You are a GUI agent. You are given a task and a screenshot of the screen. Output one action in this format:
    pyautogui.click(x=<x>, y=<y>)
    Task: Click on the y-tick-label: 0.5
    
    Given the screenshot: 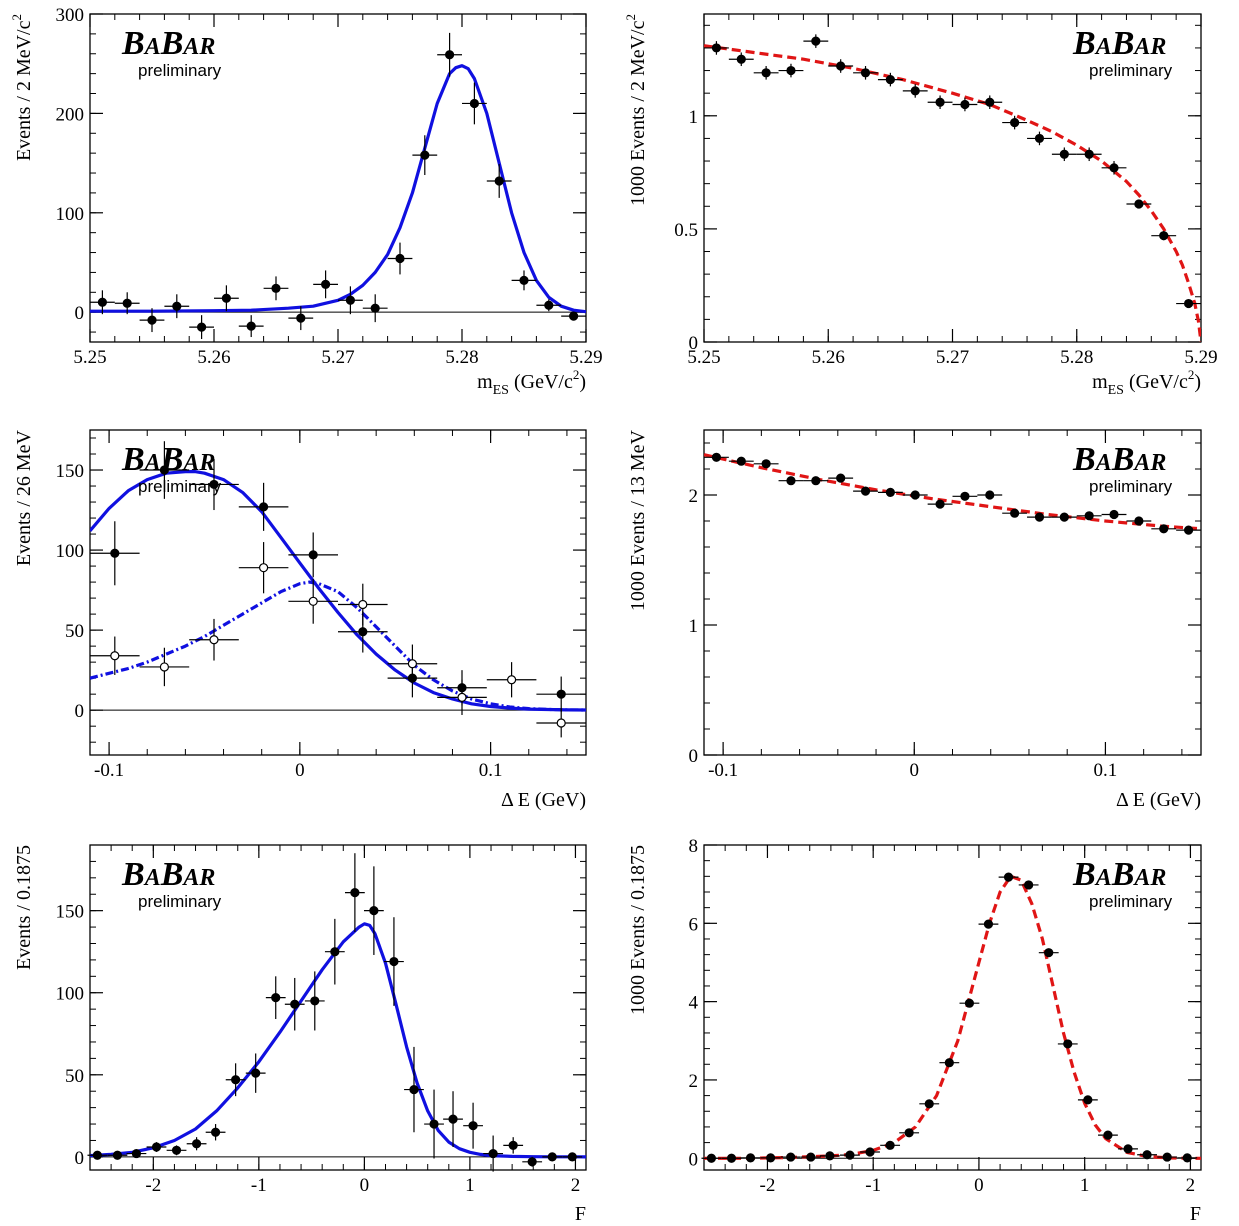 What is the action you would take?
    pyautogui.click(x=686, y=230)
    